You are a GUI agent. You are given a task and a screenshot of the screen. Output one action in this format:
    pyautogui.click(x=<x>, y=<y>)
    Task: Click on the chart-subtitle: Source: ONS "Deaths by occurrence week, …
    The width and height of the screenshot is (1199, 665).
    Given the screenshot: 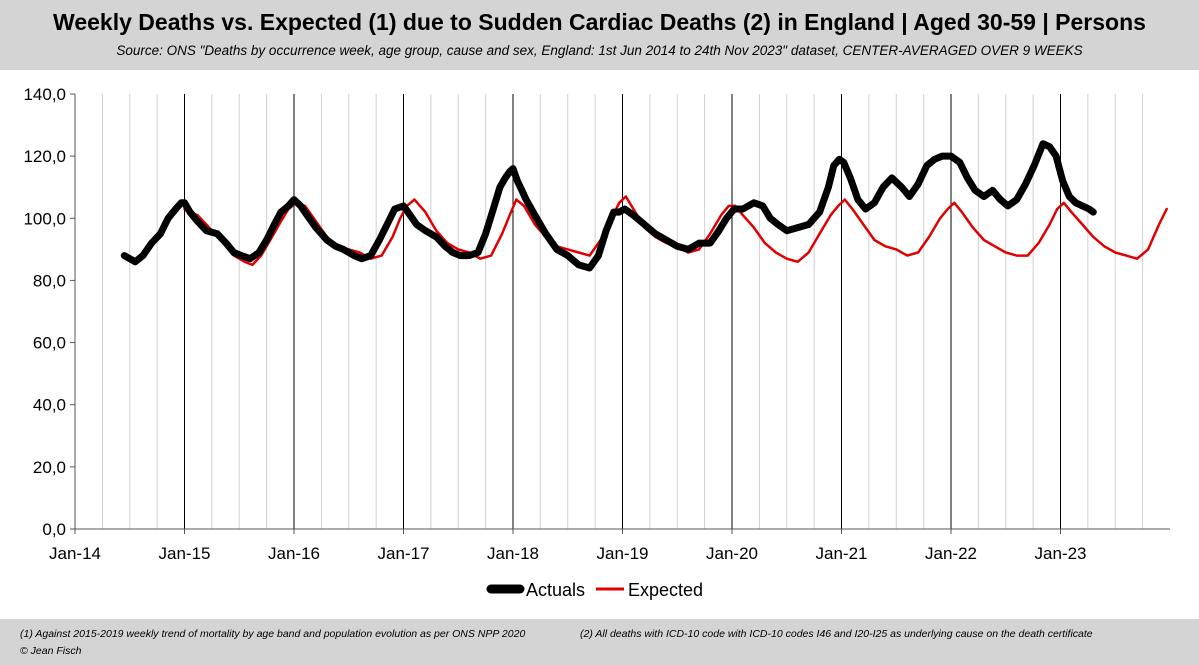 What is the action you would take?
    pyautogui.click(x=599, y=50)
    